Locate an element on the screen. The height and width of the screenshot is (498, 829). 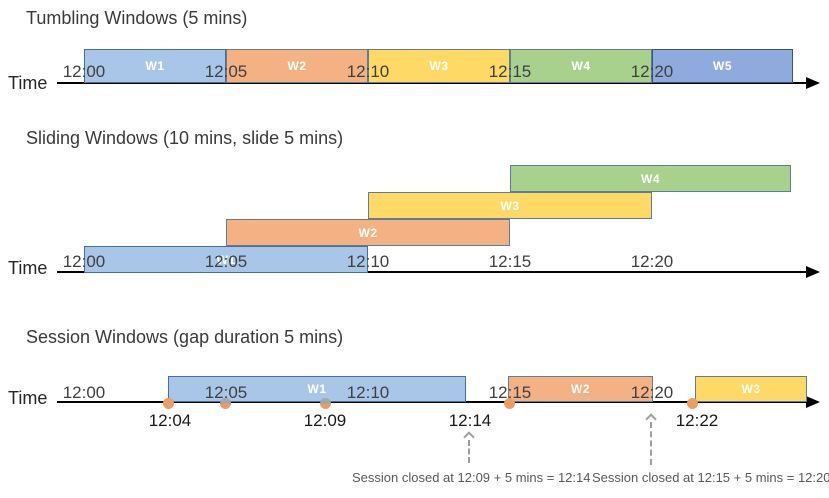
sliding-window-w2: W2 is located at coordinates (368, 232).